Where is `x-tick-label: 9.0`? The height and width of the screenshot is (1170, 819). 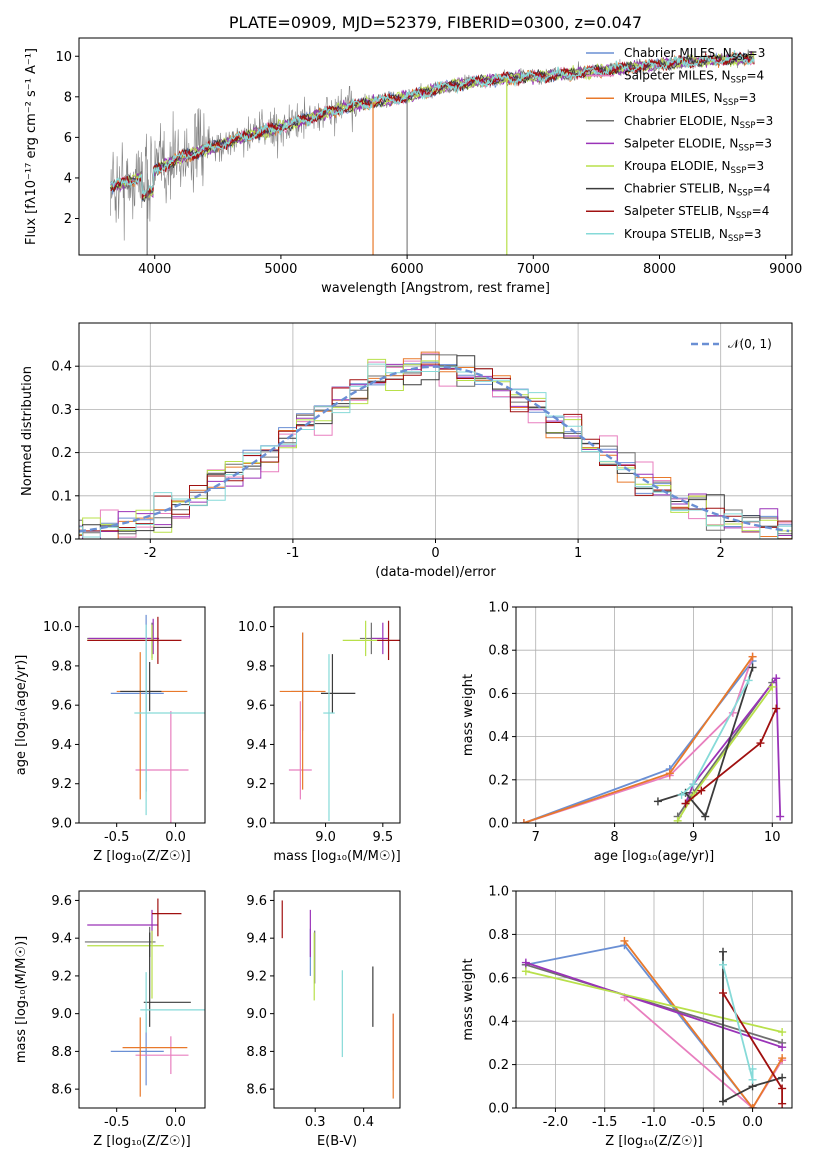 x-tick-label: 9.0 is located at coordinates (325, 837).